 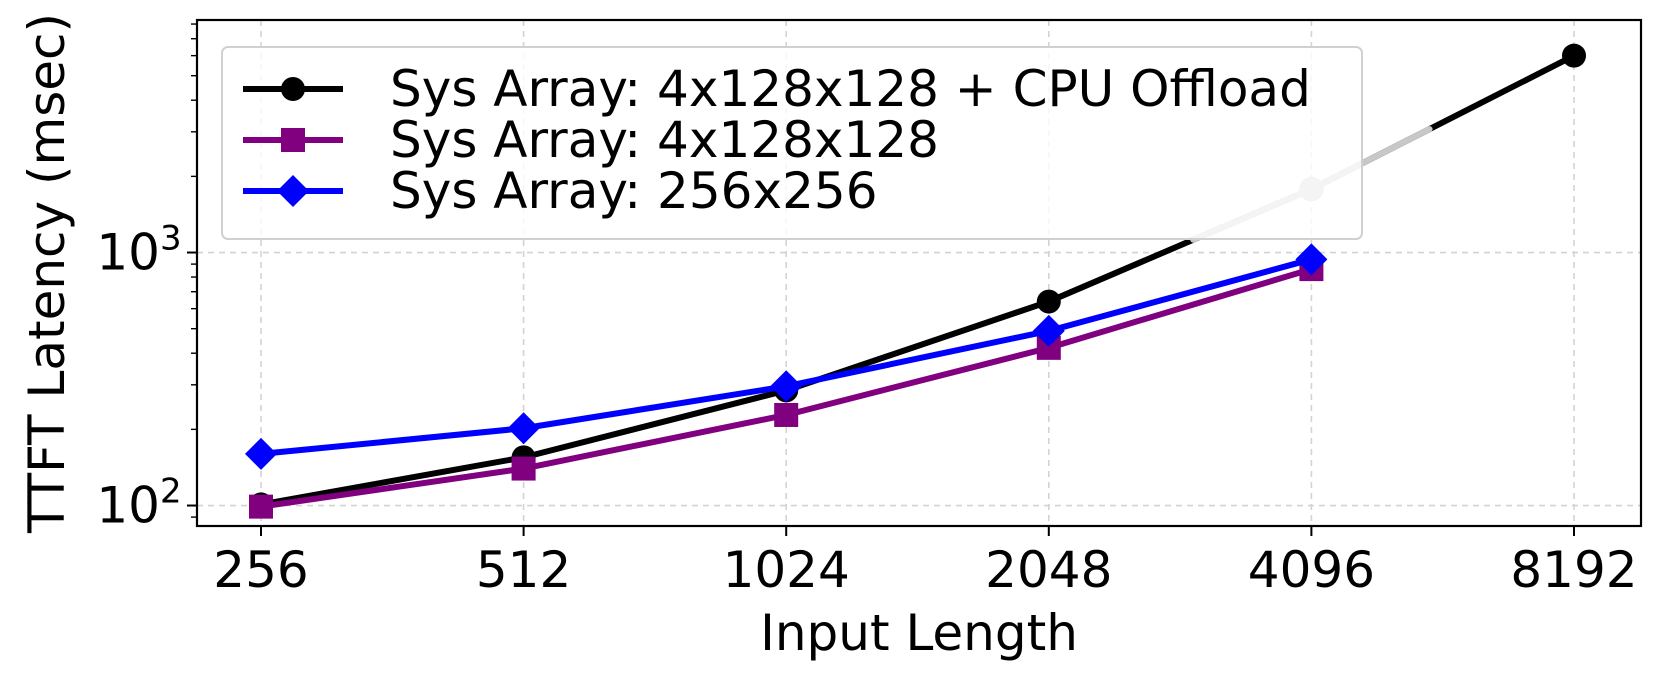 What do you see at coordinates (138, 503) in the screenshot?
I see `y-tick-label: 10²` at bounding box center [138, 503].